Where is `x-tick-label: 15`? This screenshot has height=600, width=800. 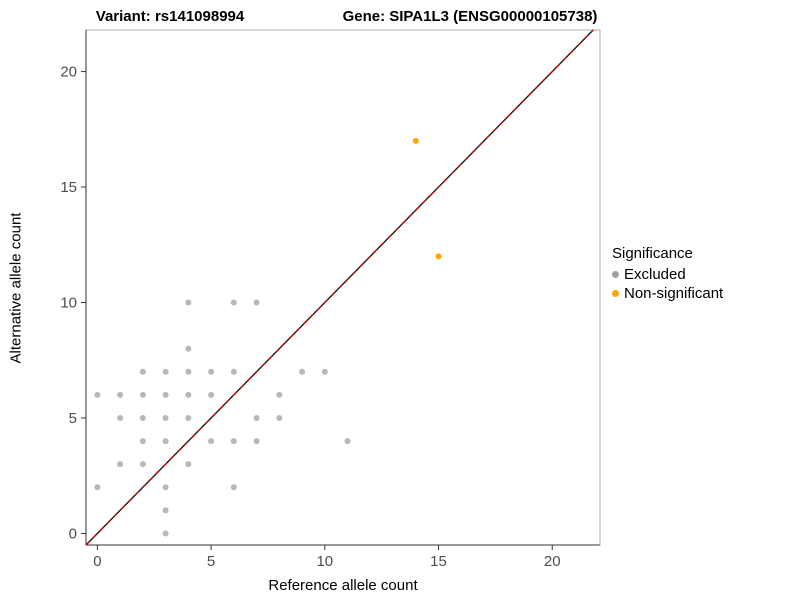 x-tick-label: 15 is located at coordinates (438, 561).